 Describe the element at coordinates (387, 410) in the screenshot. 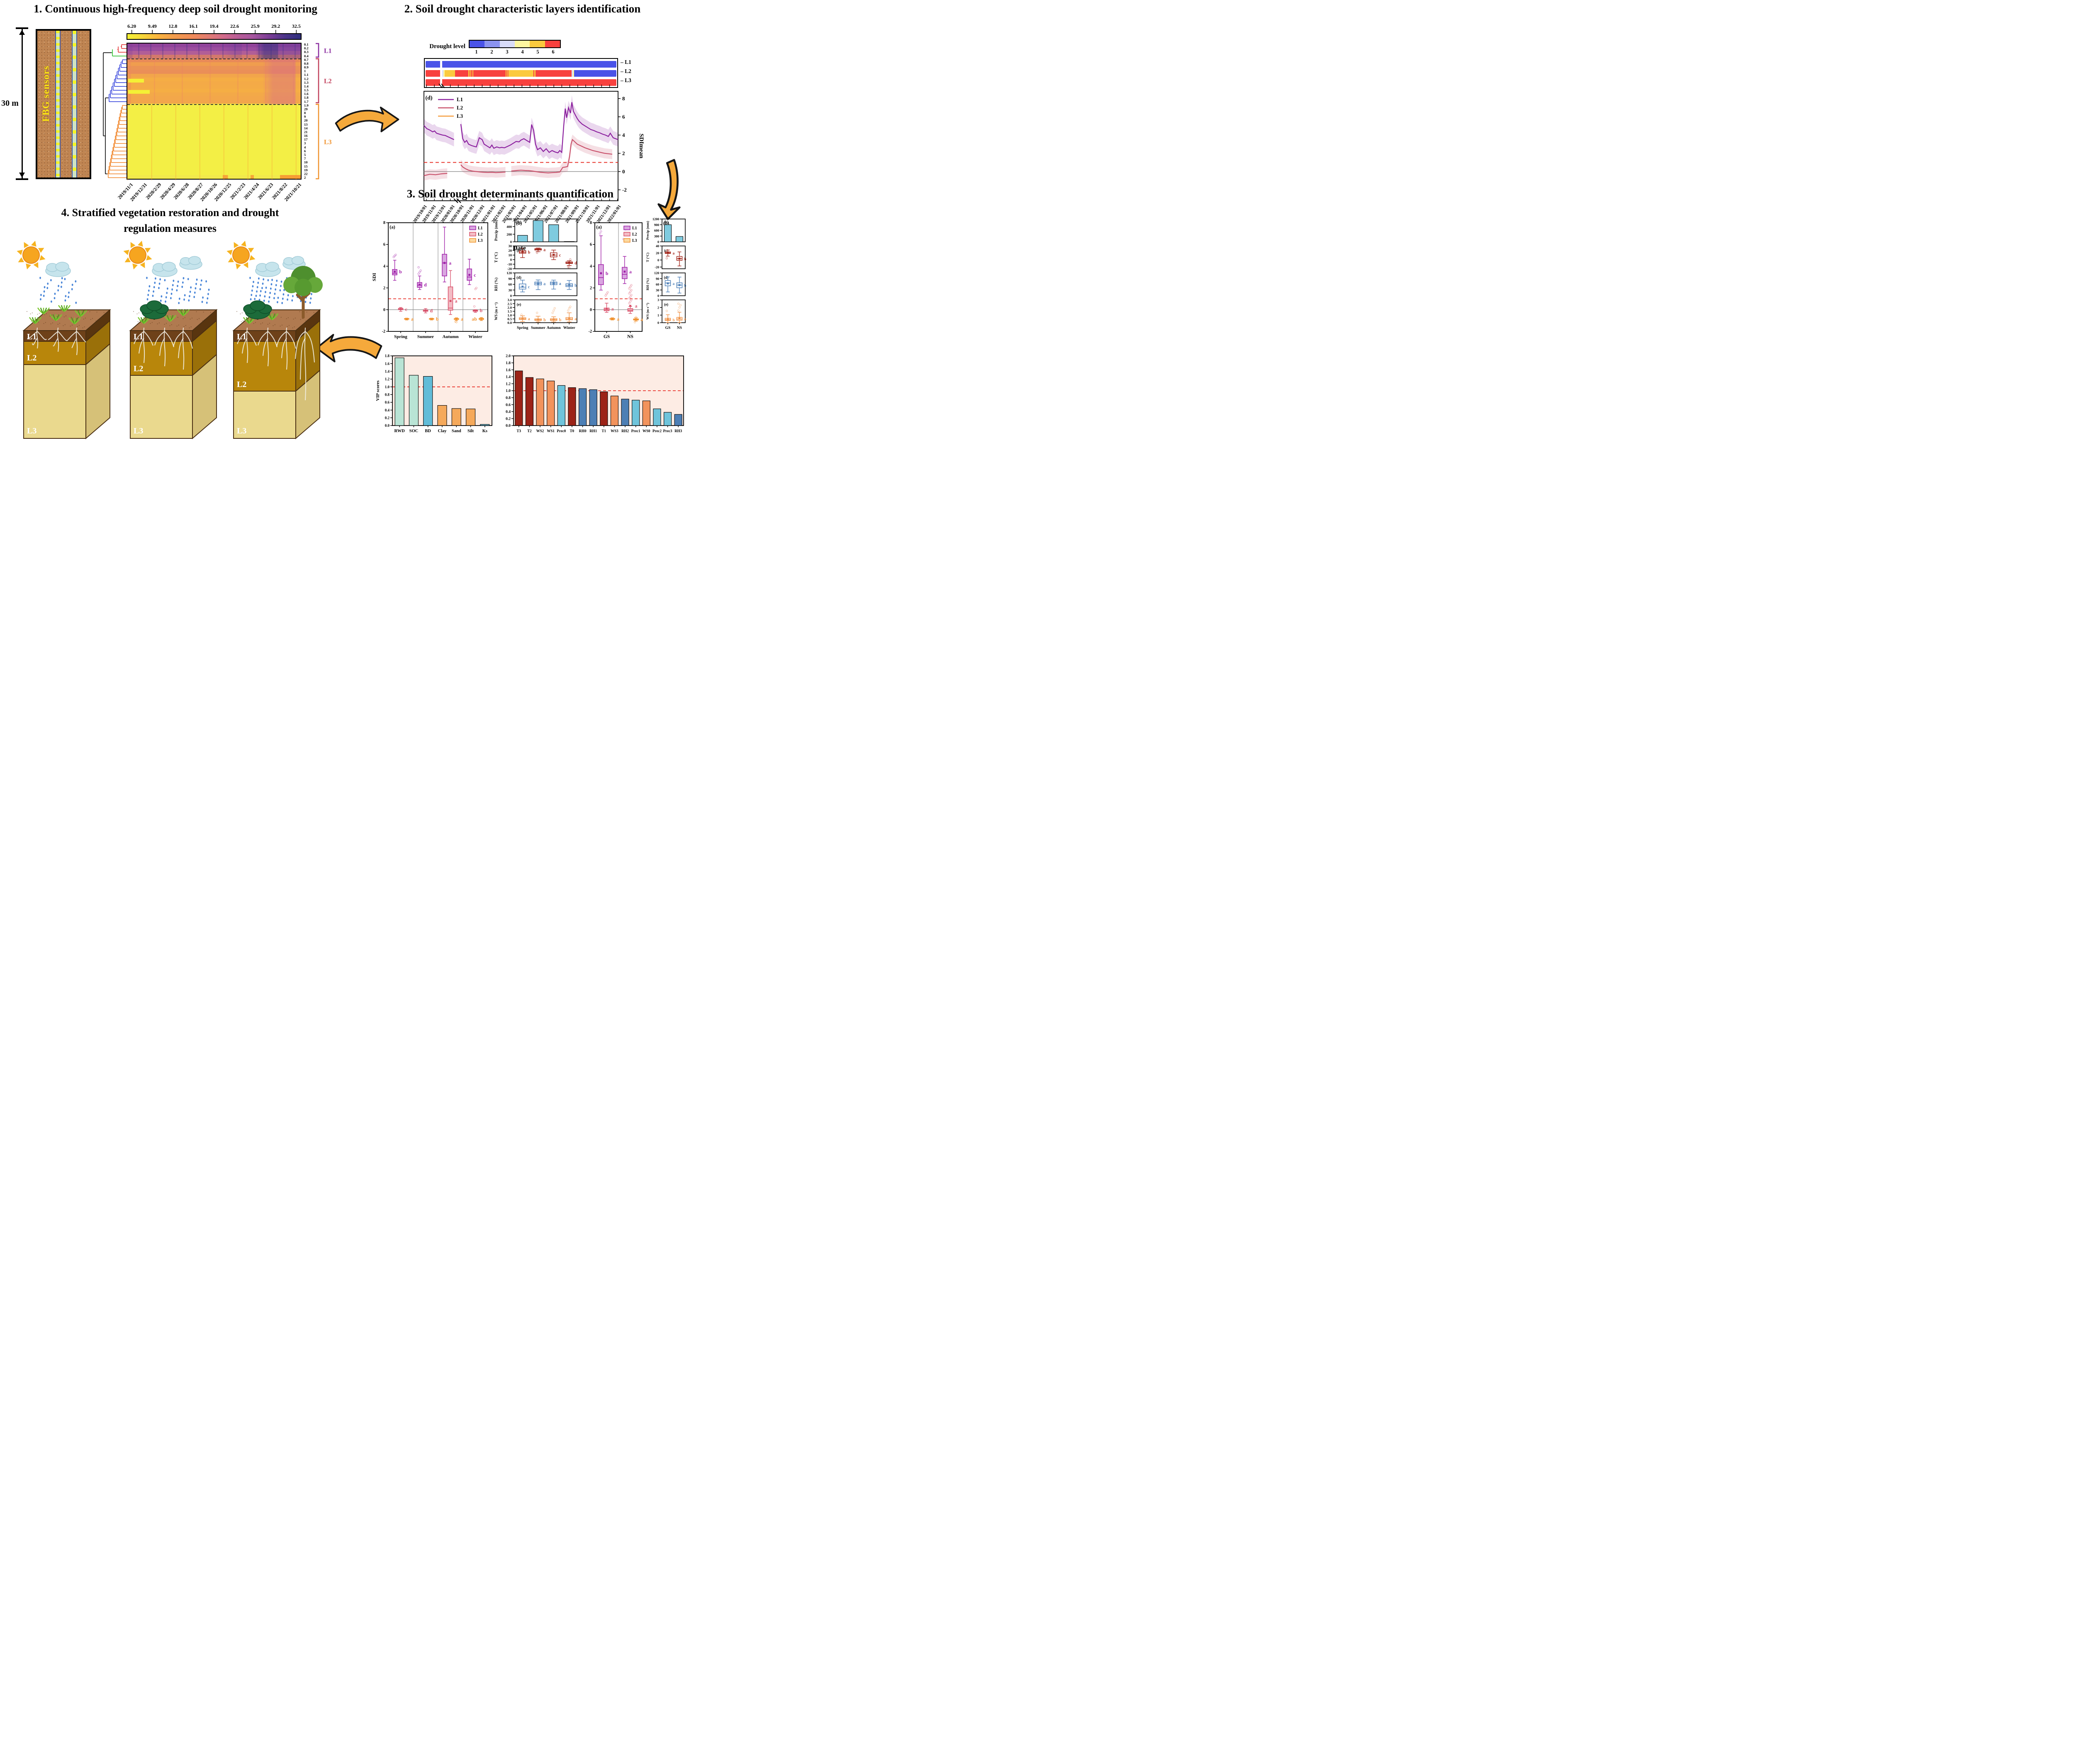

I see `svg-text: 0.4` at that location.